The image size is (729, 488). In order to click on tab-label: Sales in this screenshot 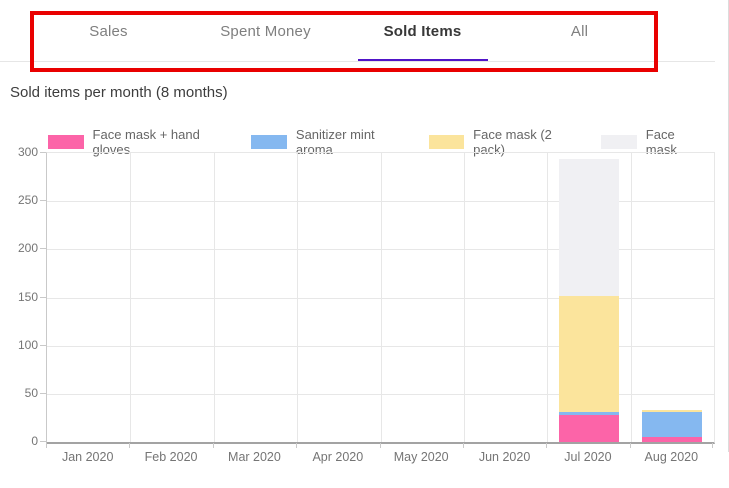, I will do `click(108, 31)`.